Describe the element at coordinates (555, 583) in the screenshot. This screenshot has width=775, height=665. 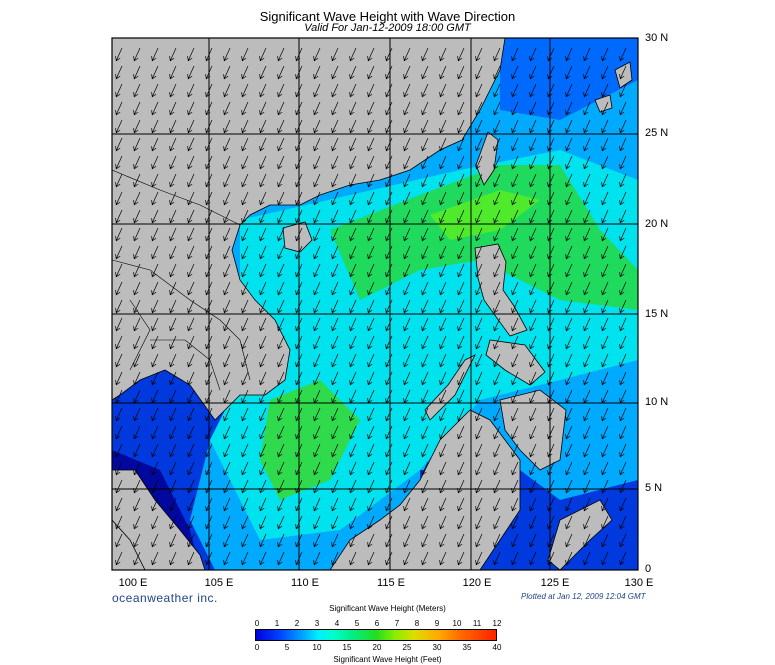
I see `lon-label-125e: 125 E` at that location.